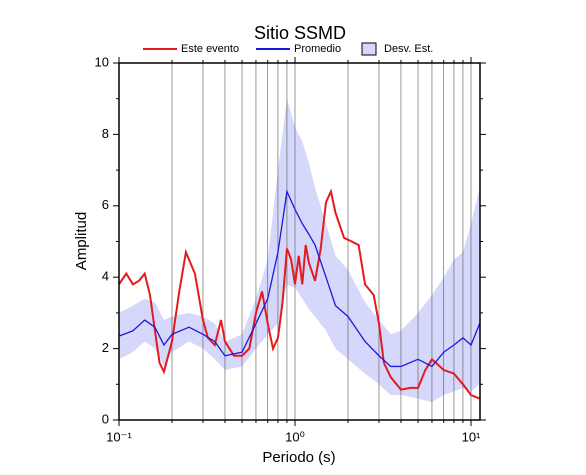 The height and width of the screenshot is (475, 586). I want to click on y-tick-label: 2, so click(105, 347).